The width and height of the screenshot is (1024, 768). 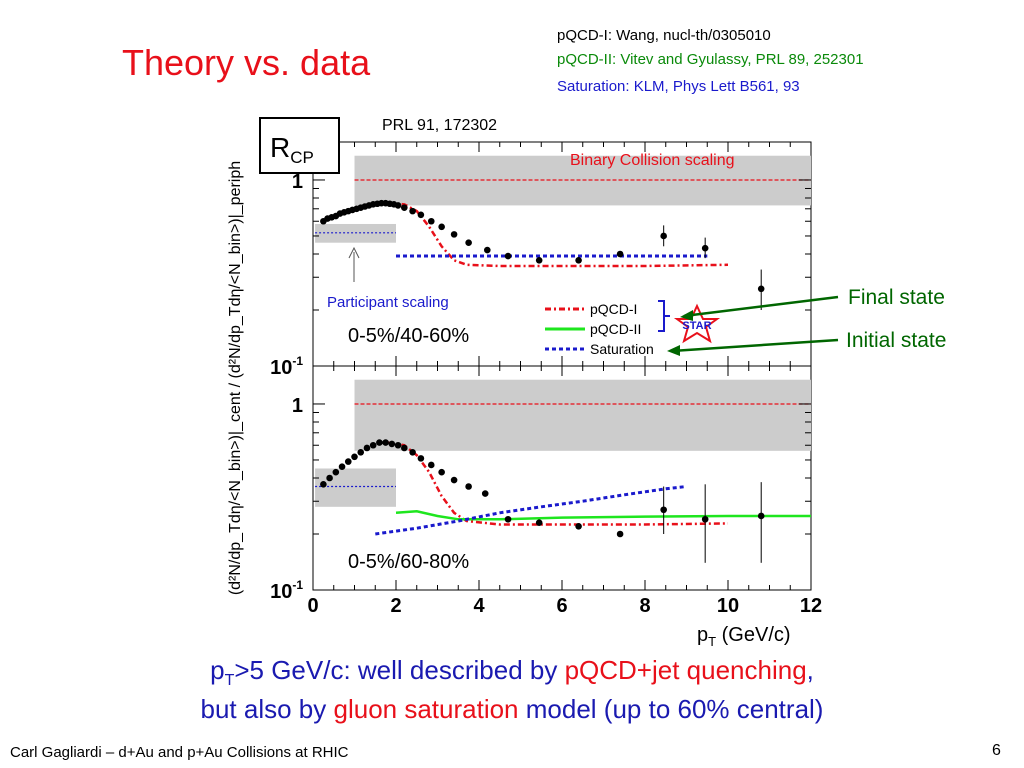 I want to click on top-y-tick-label: 1, so click(x=297, y=182).